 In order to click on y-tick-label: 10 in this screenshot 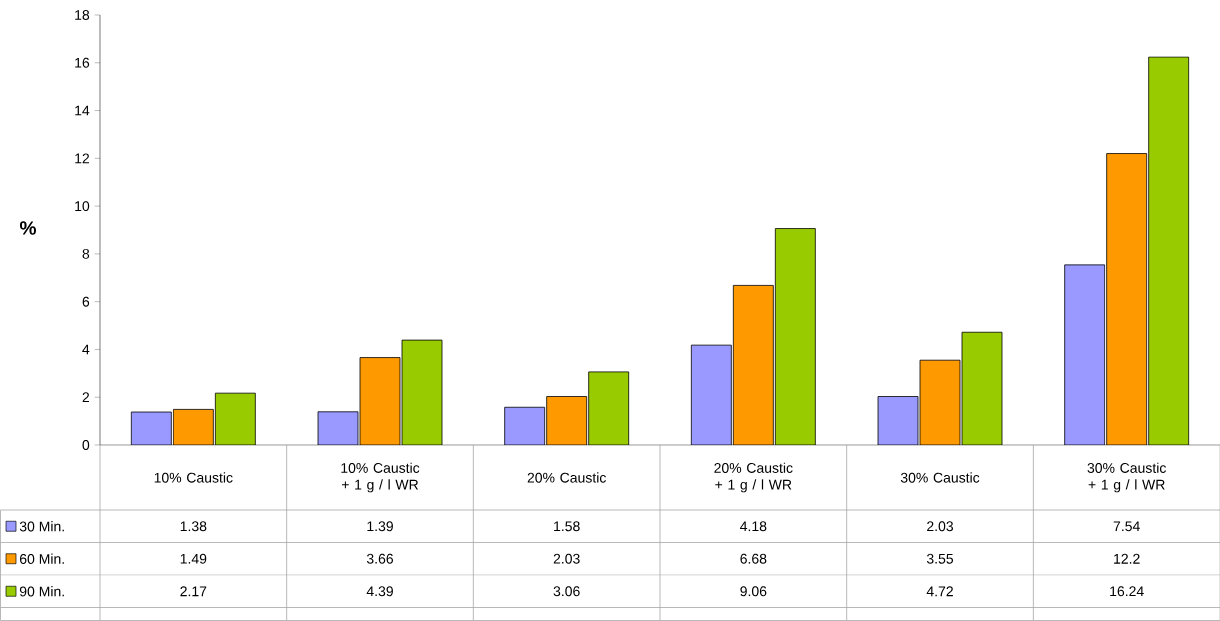, I will do `click(82, 206)`.